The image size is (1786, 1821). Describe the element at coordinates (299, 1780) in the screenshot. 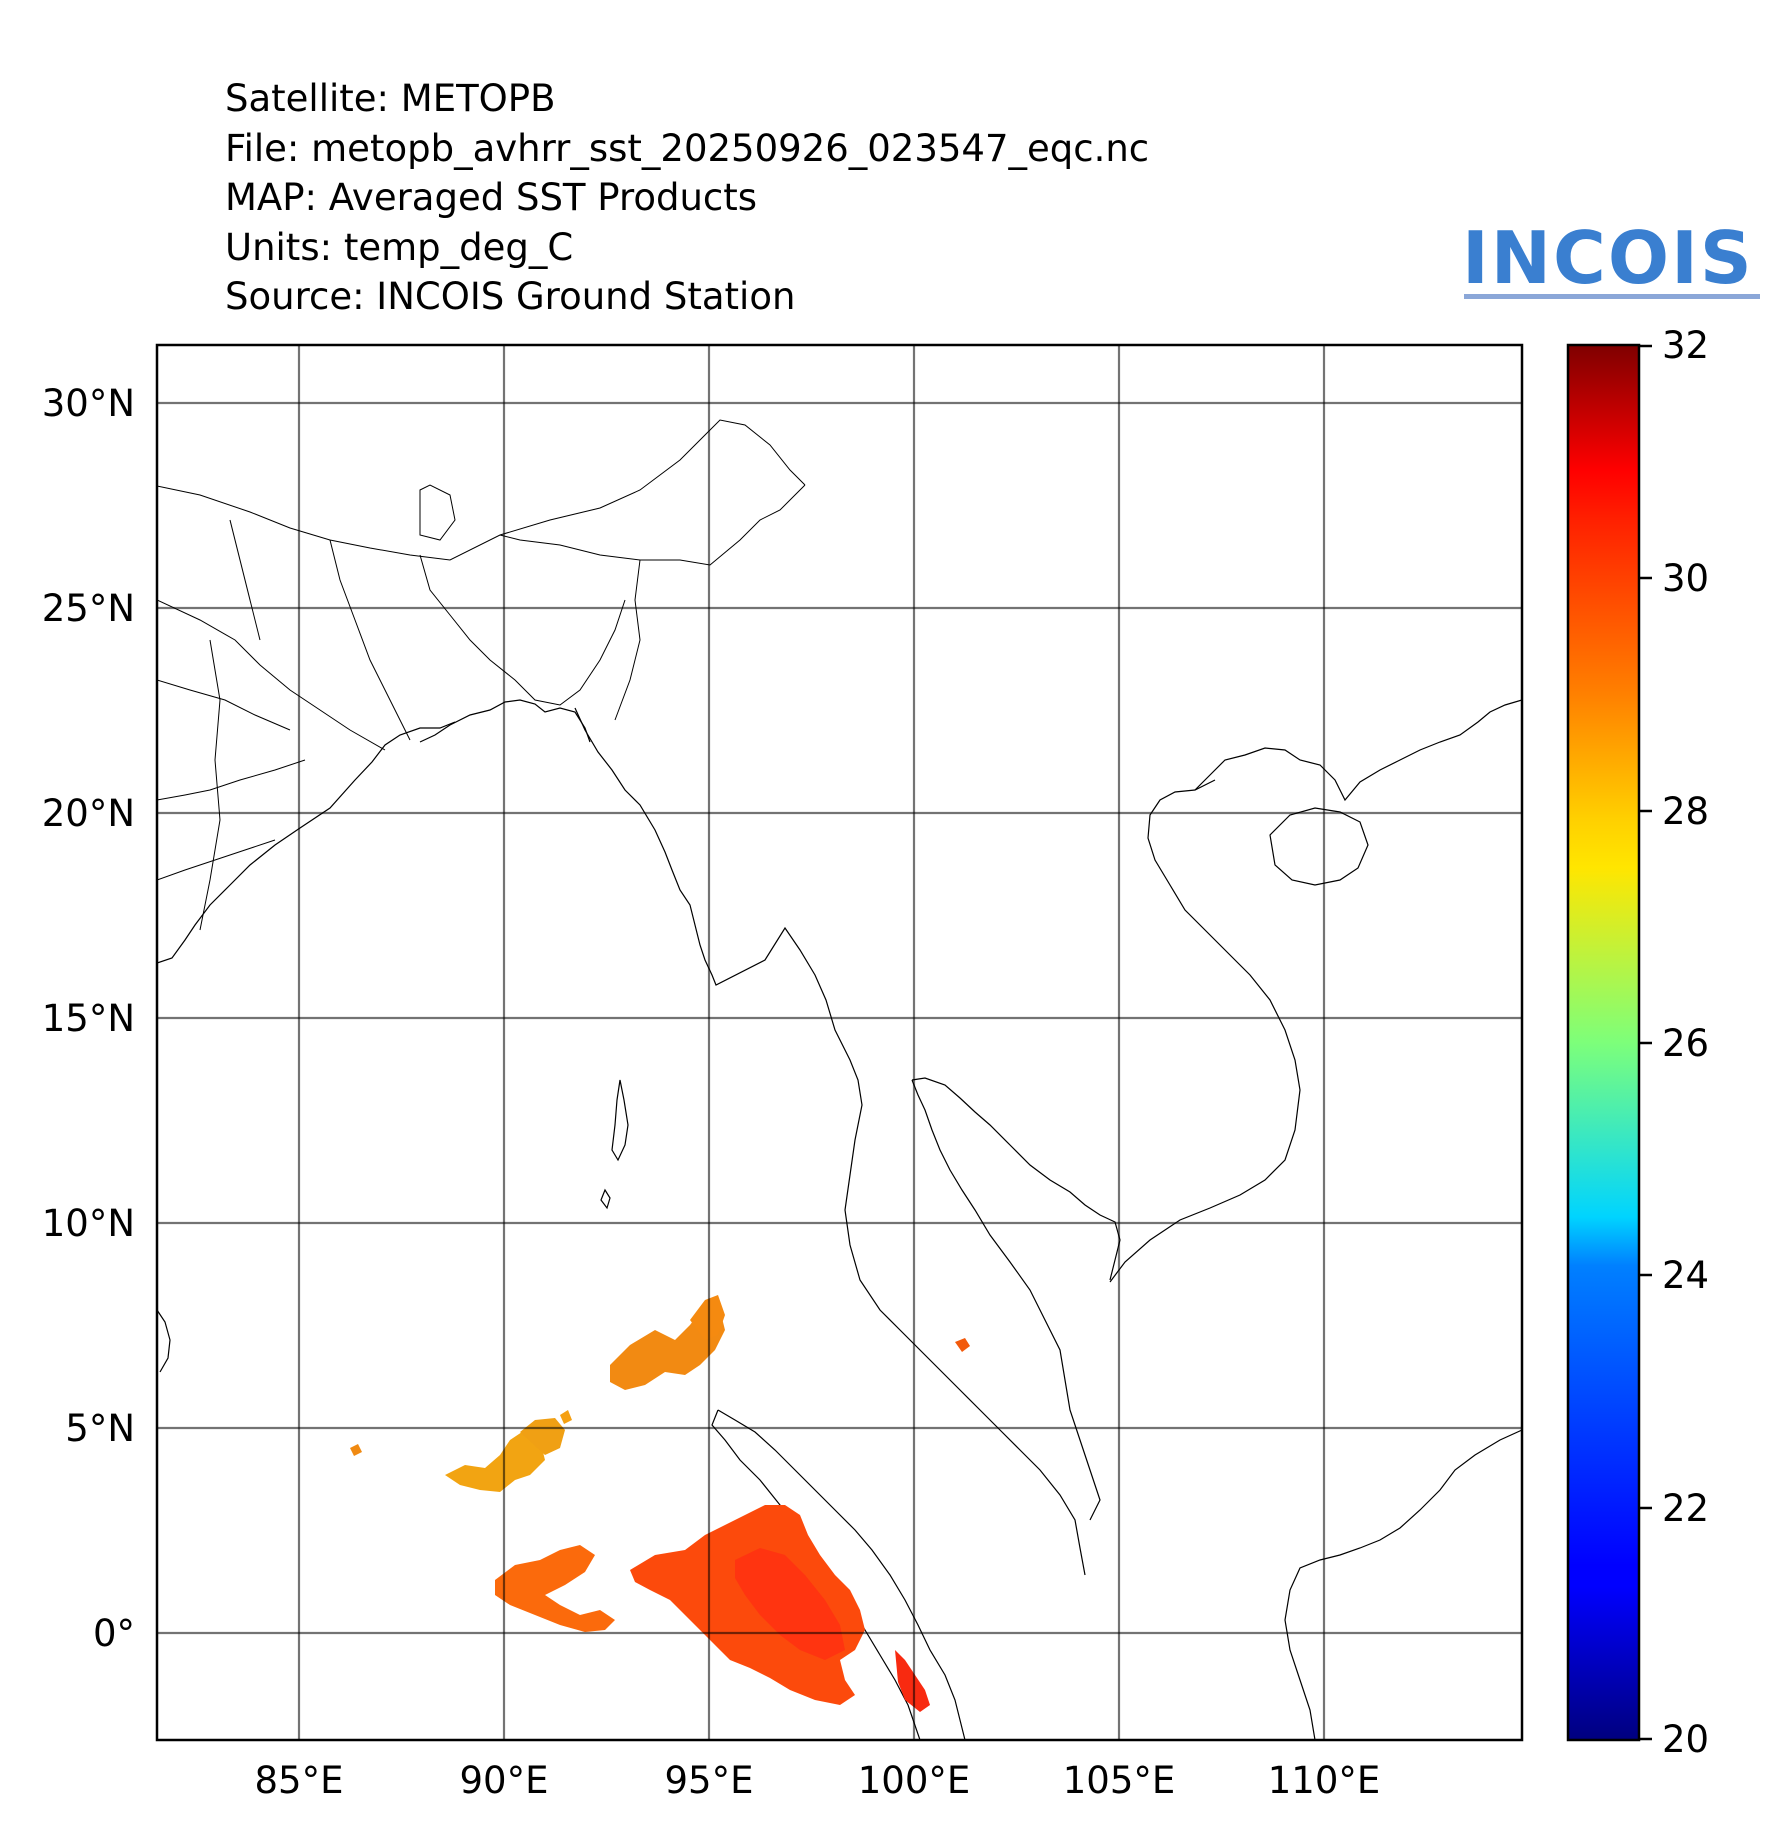

I see `lon-tick-85: 85°E` at that location.